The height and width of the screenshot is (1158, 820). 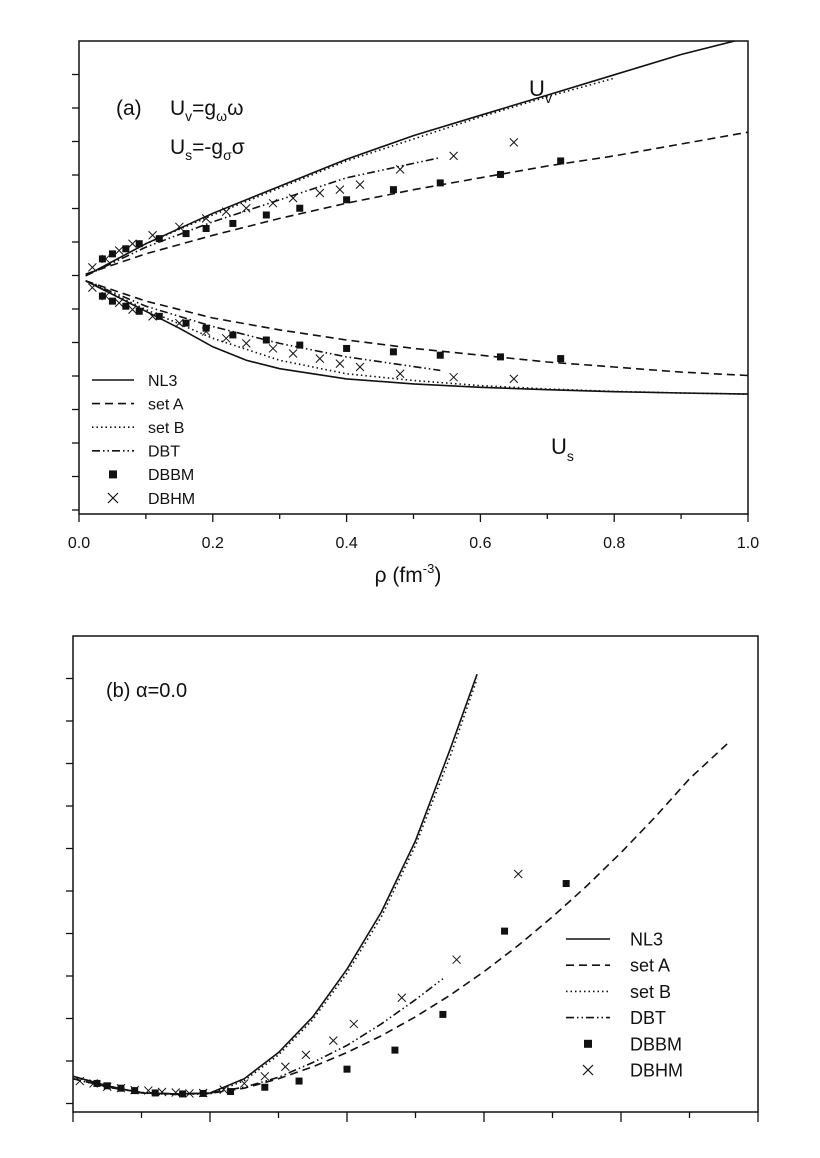 I want to click on line-set-a-uv, so click(x=416, y=203).